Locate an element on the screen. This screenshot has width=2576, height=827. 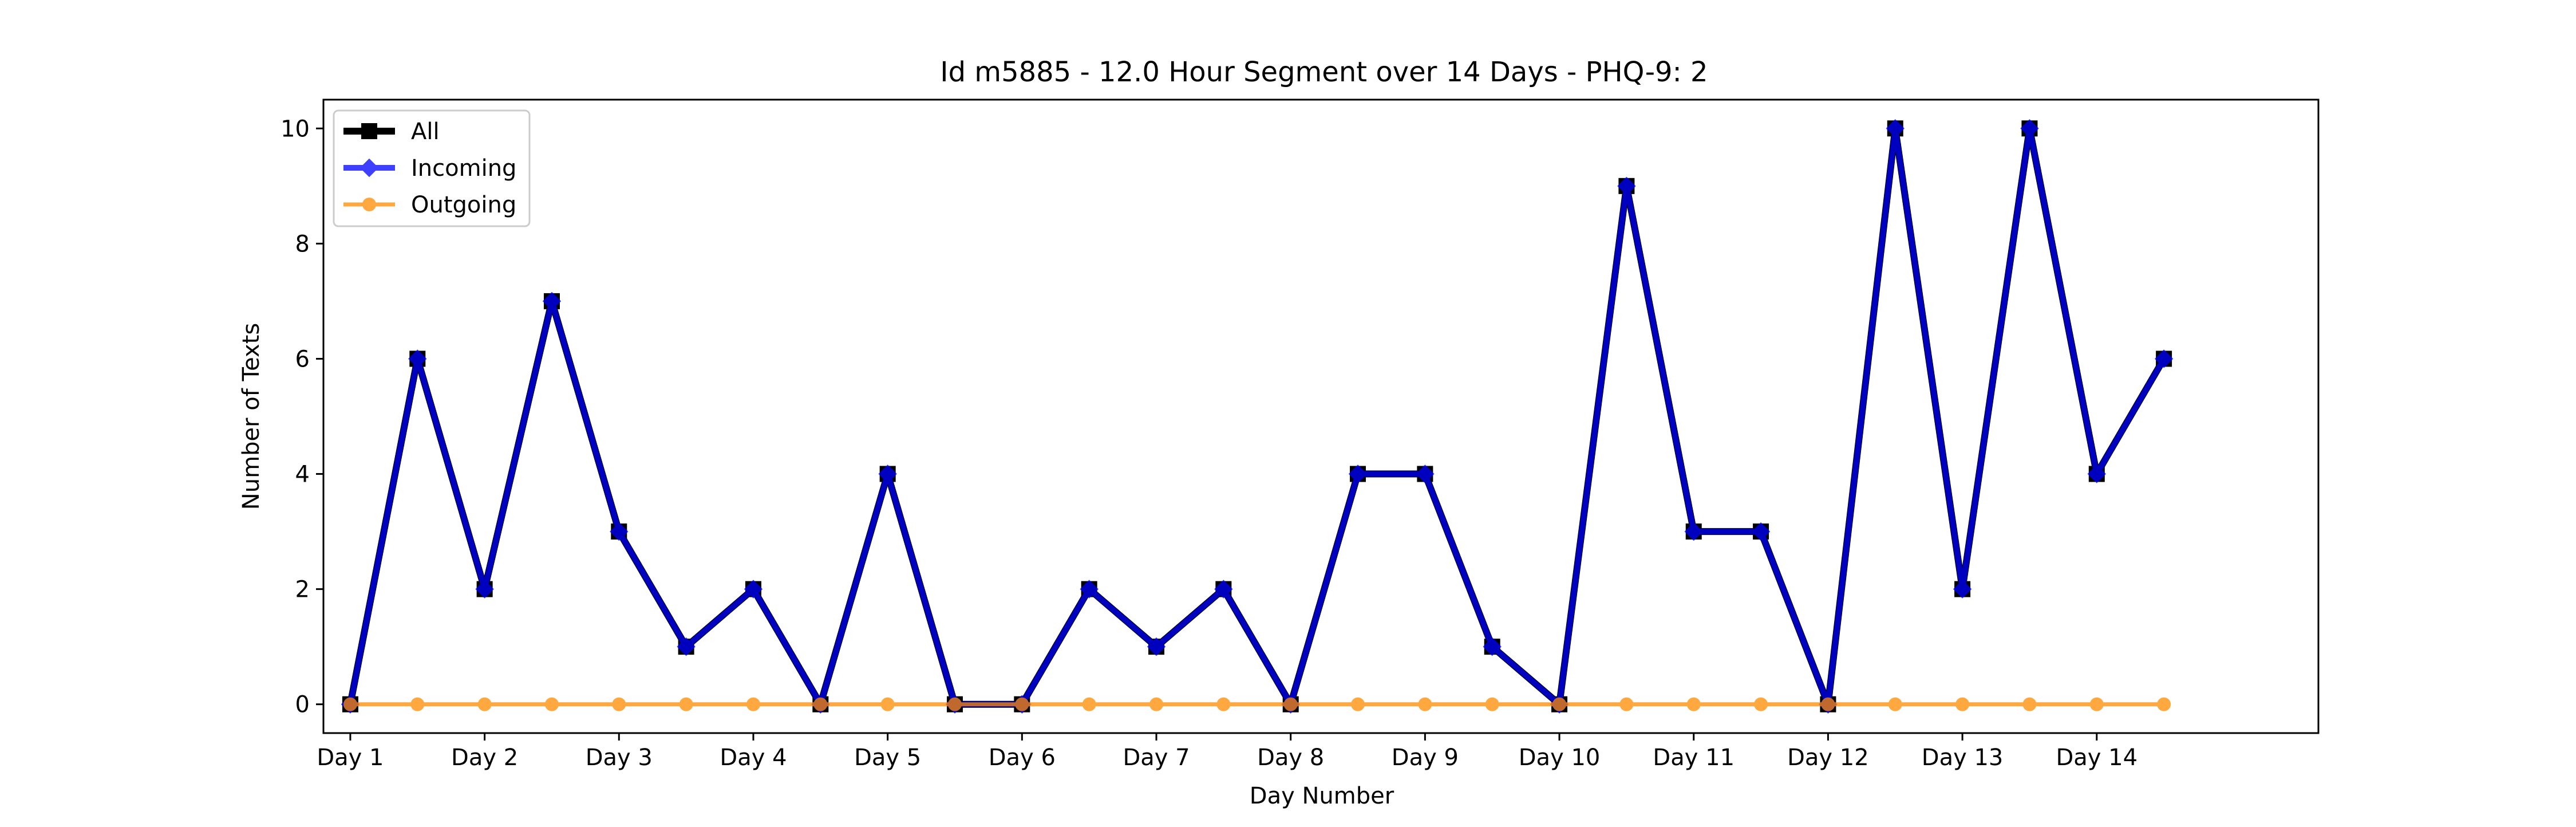
x-tick-label: Day 8 is located at coordinates (1290, 758).